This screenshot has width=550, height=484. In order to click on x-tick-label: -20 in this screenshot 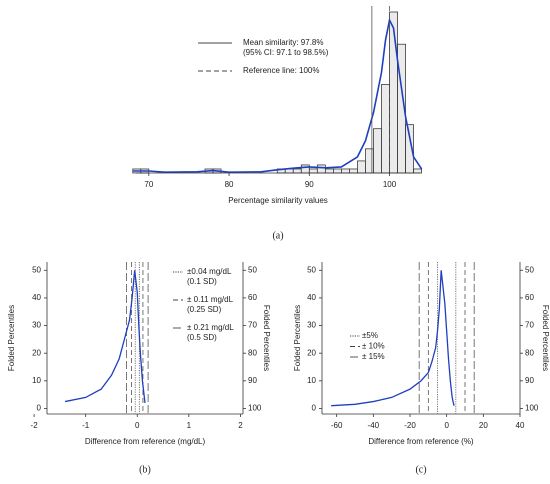, I will do `click(410, 425)`.